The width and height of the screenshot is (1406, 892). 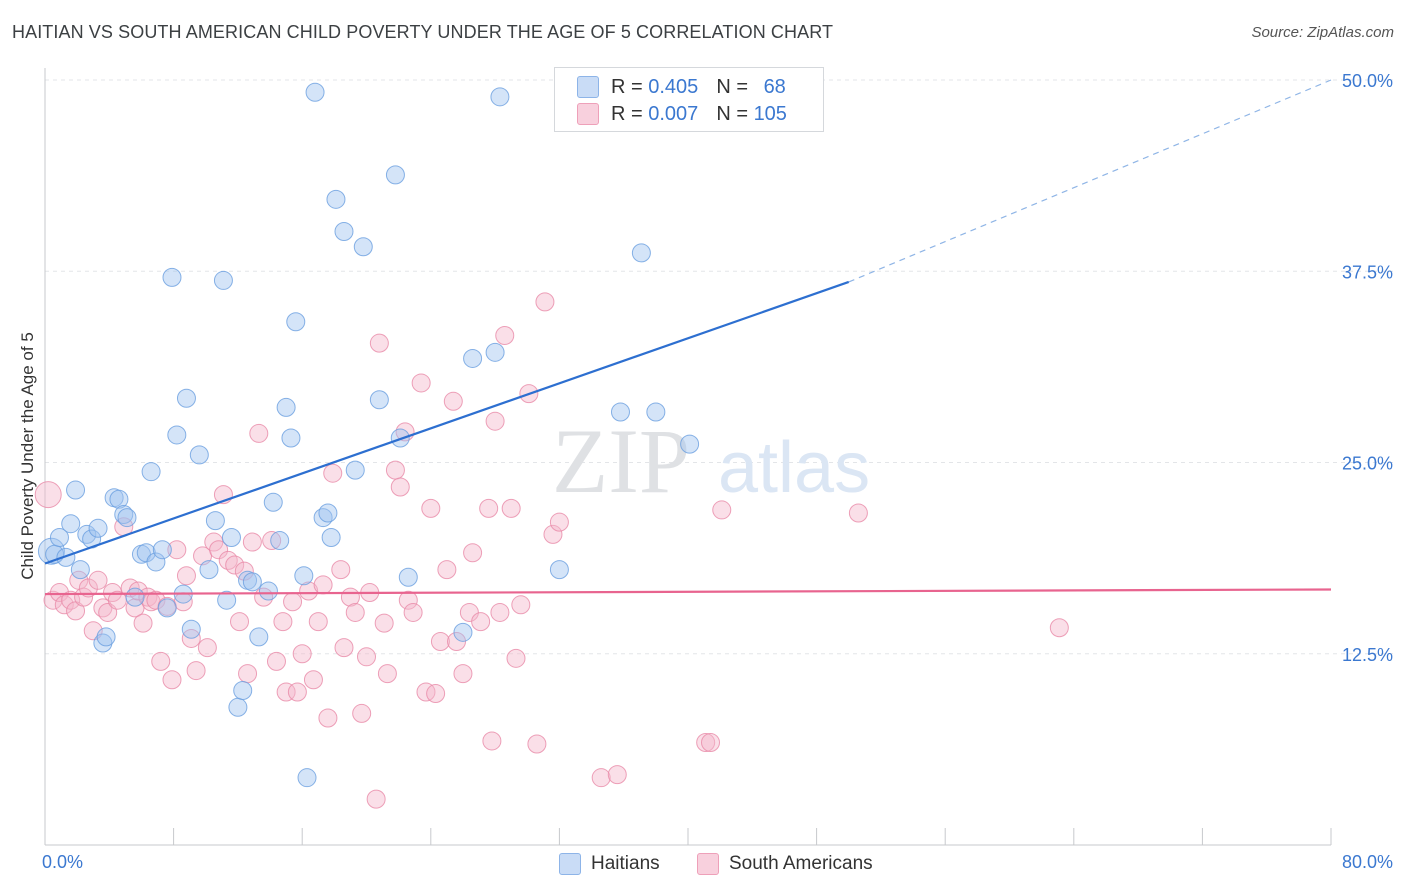 What do you see at coordinates (673, 113) in the screenshot?
I see `legend-r-value: 0.007` at bounding box center [673, 113].